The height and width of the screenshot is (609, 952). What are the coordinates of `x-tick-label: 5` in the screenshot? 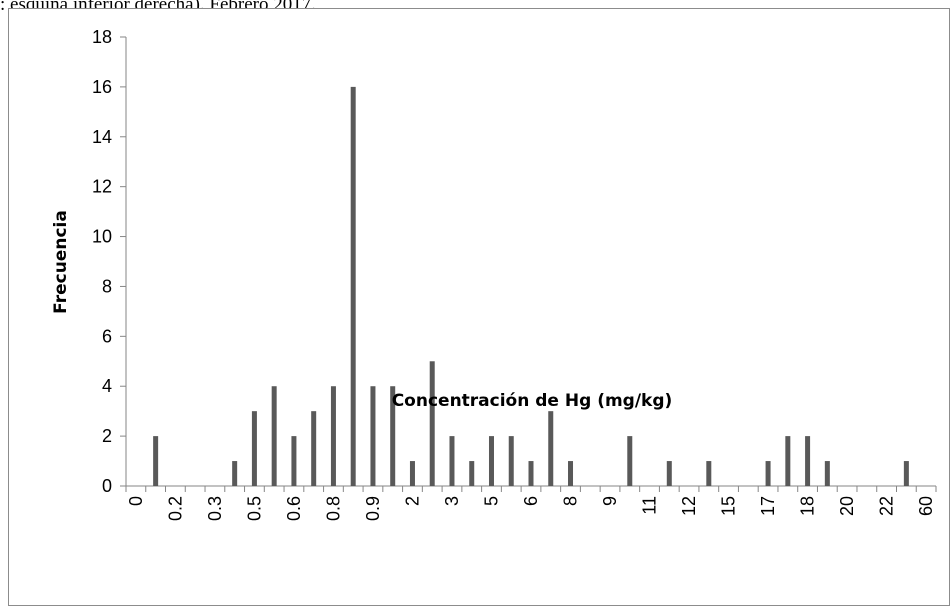 It's located at (491, 501).